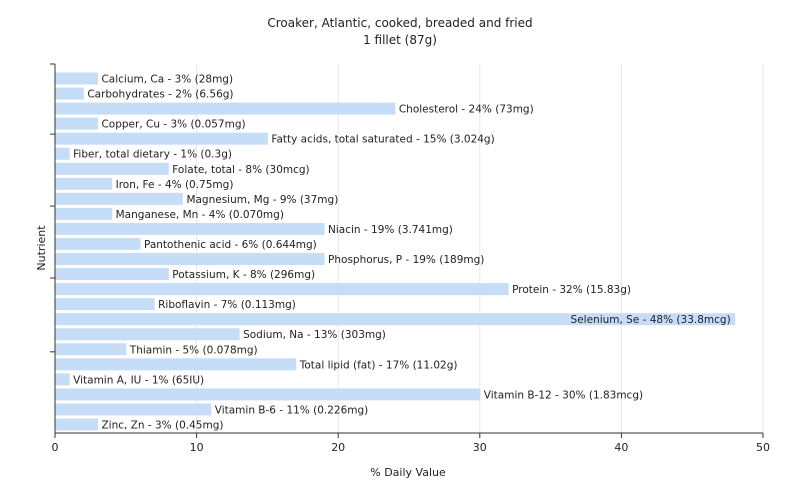  Describe the element at coordinates (193, 350) in the screenshot. I see `bar-label: Thiamin - 5% (0.078mg)` at that location.